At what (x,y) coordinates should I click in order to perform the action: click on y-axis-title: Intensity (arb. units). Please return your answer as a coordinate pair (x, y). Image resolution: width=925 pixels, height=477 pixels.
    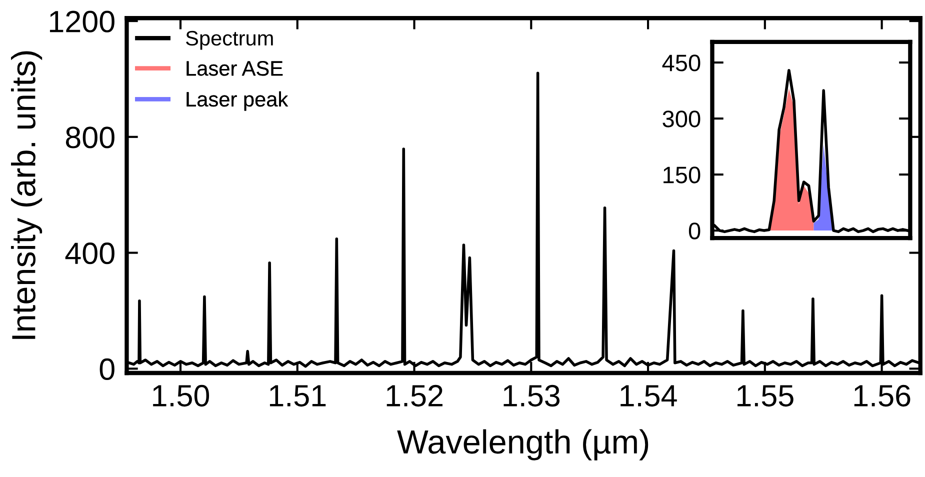
    Looking at the image, I should click on (26, 195).